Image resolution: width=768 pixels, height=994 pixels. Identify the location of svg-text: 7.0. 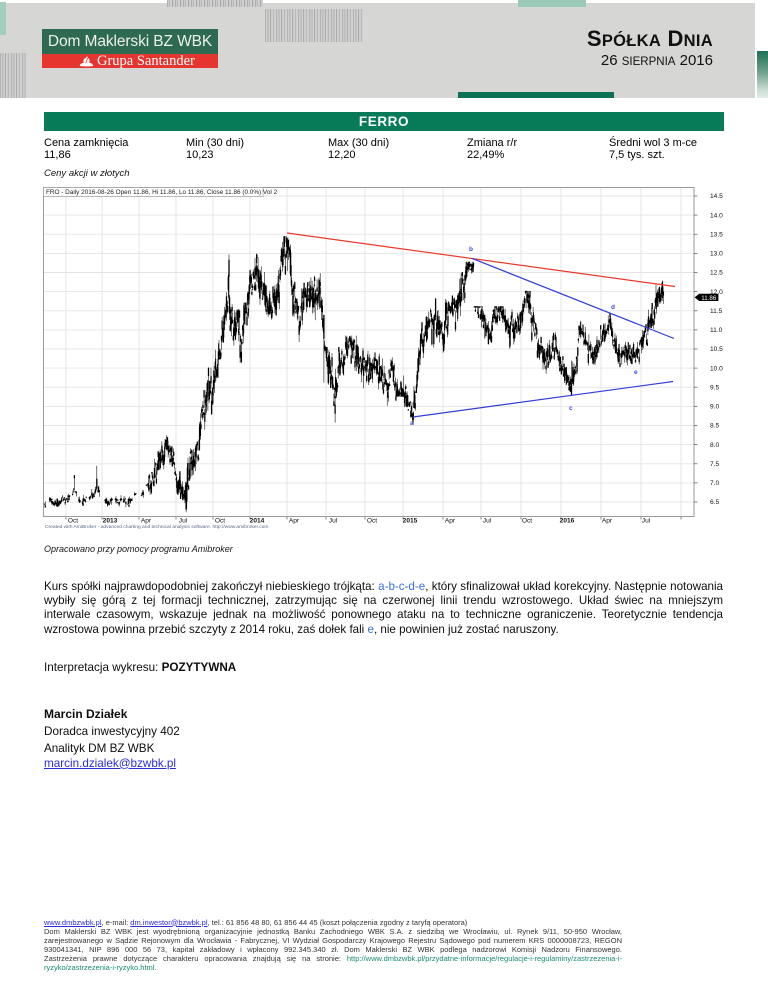
(714, 483).